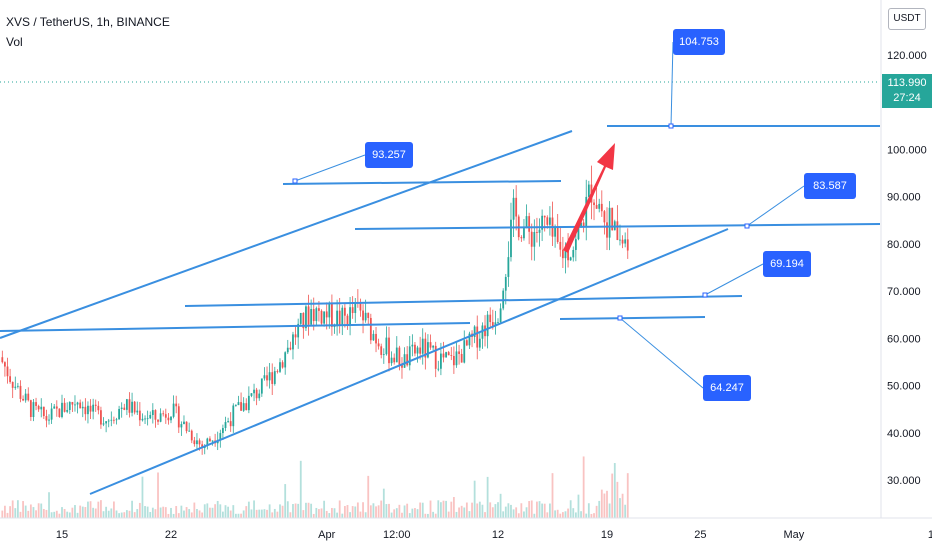 The width and height of the screenshot is (932, 550). I want to click on symbol-title: XVS / TetherUS, 1h, BINANCE, so click(88, 22).